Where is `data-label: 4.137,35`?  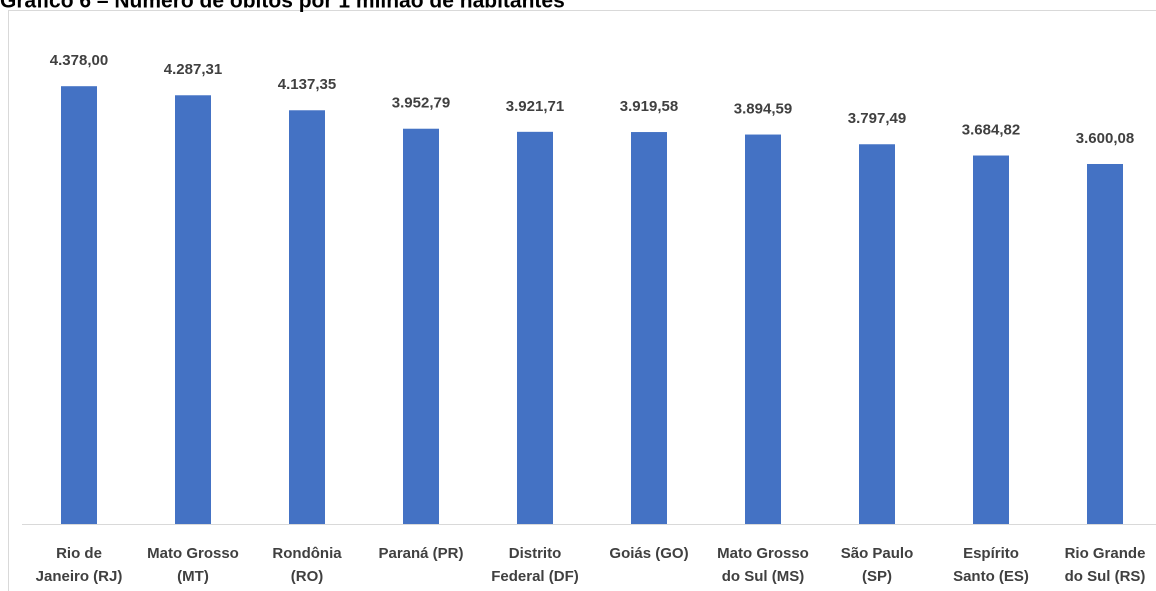
data-label: 4.137,35 is located at coordinates (307, 84).